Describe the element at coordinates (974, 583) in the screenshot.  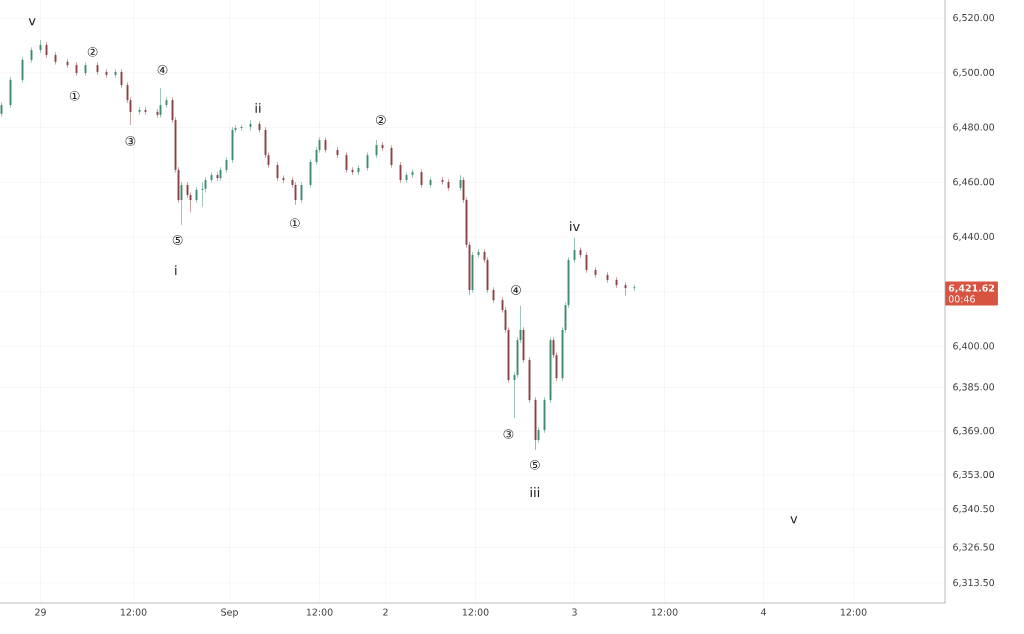
I see `y-tick-label: 6,313.50` at that location.